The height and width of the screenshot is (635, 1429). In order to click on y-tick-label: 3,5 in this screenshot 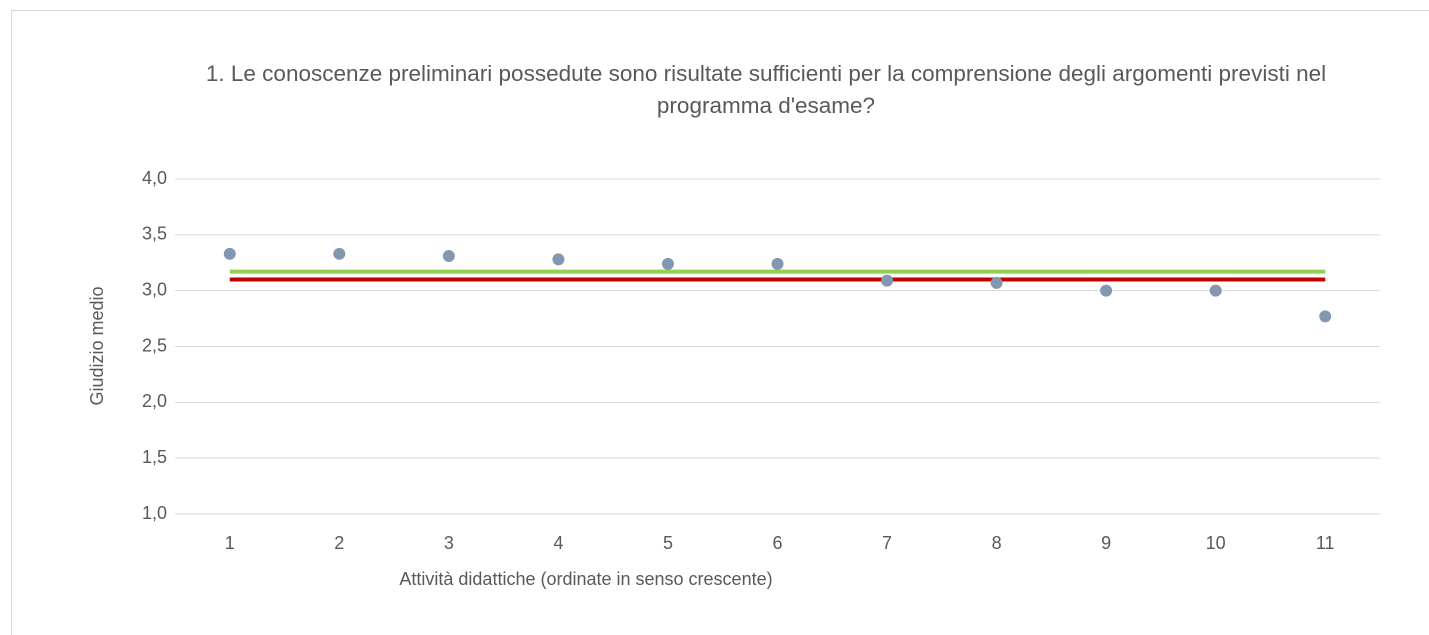, I will do `click(154, 234)`.